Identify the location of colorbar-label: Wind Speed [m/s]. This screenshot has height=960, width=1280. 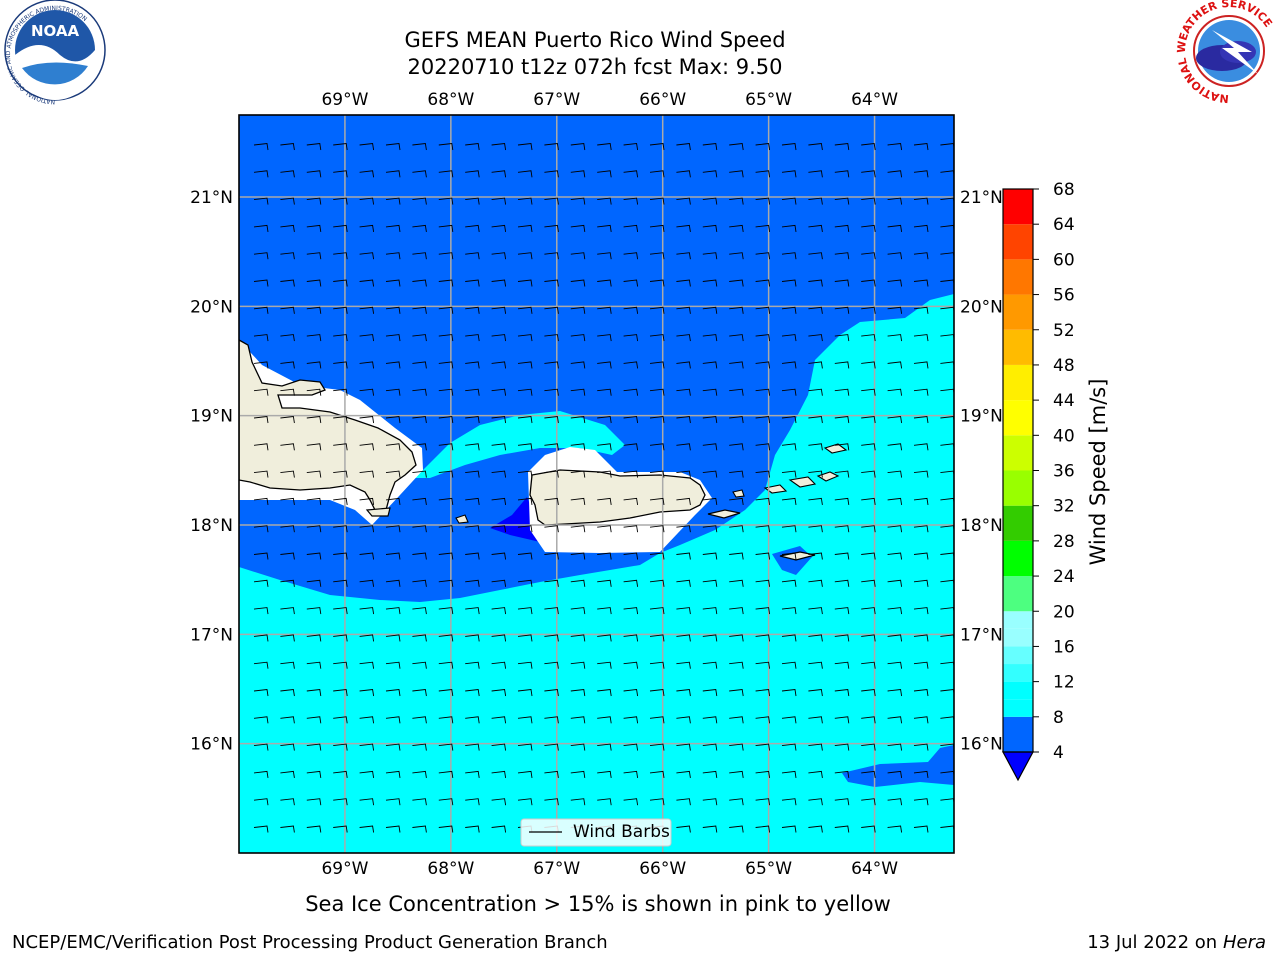
(1098, 472).